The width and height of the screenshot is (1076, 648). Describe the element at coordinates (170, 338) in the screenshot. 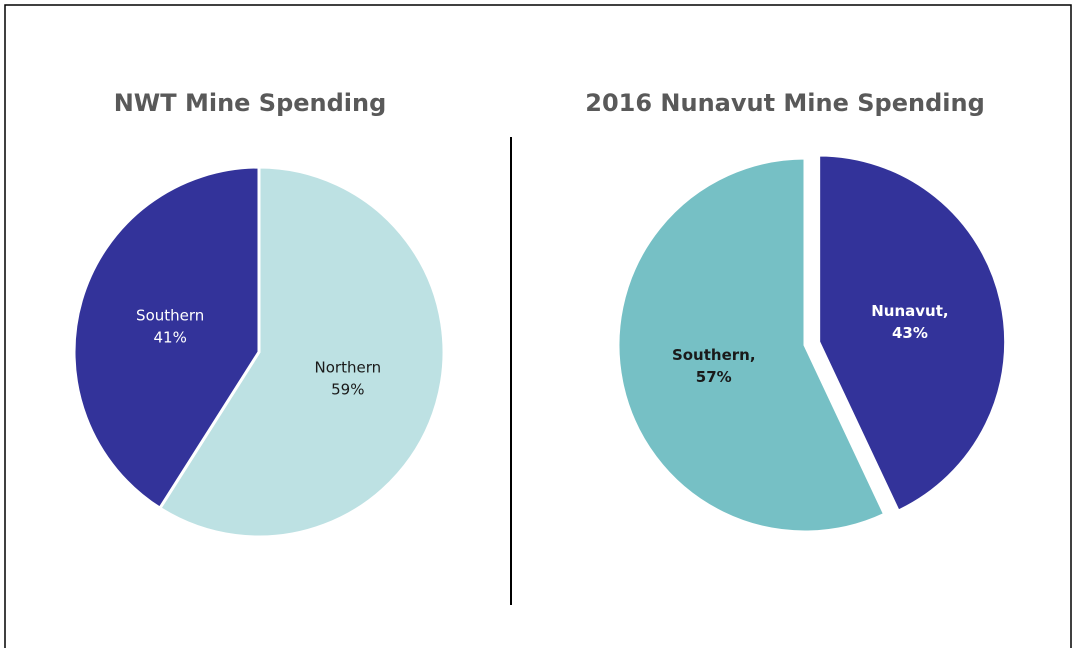

I see `slice-value-label: 41%` at that location.